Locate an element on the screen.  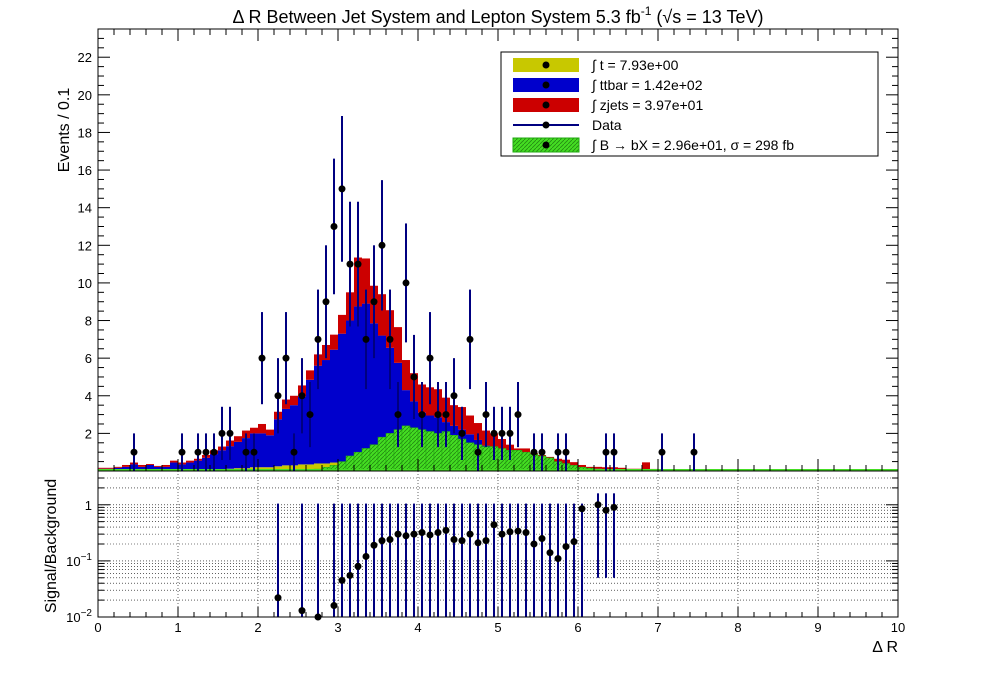
top-y-tick-label: 4 is located at coordinates (88, 396).